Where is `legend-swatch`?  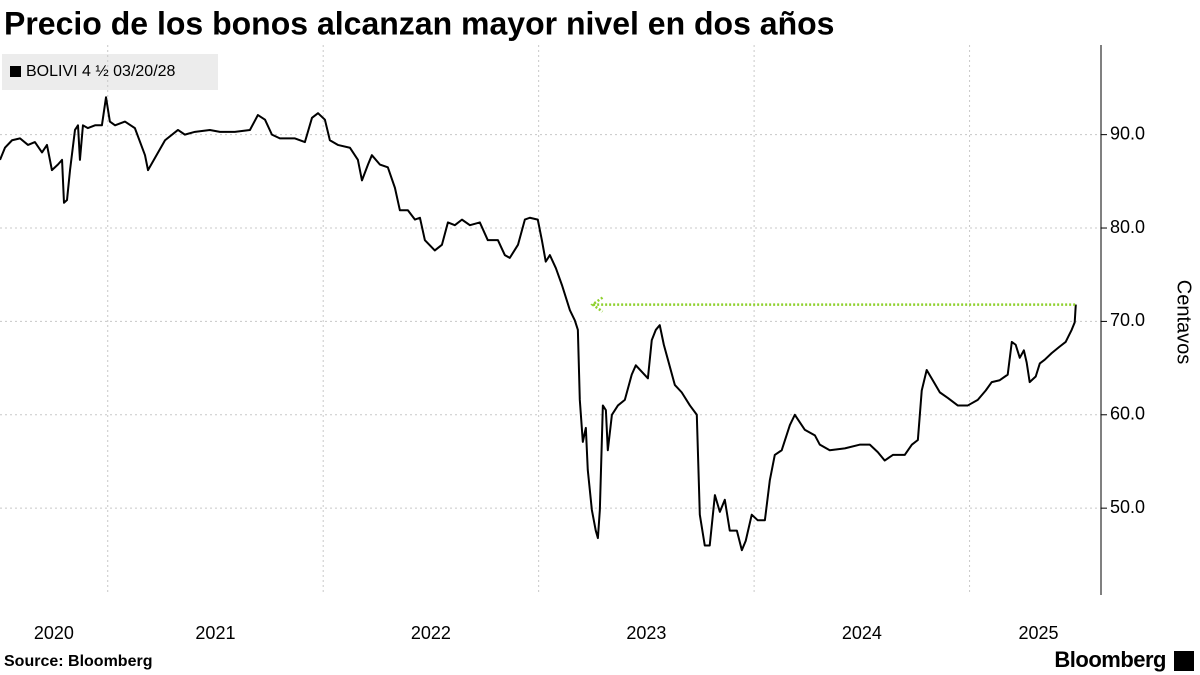 legend-swatch is located at coordinates (15, 71).